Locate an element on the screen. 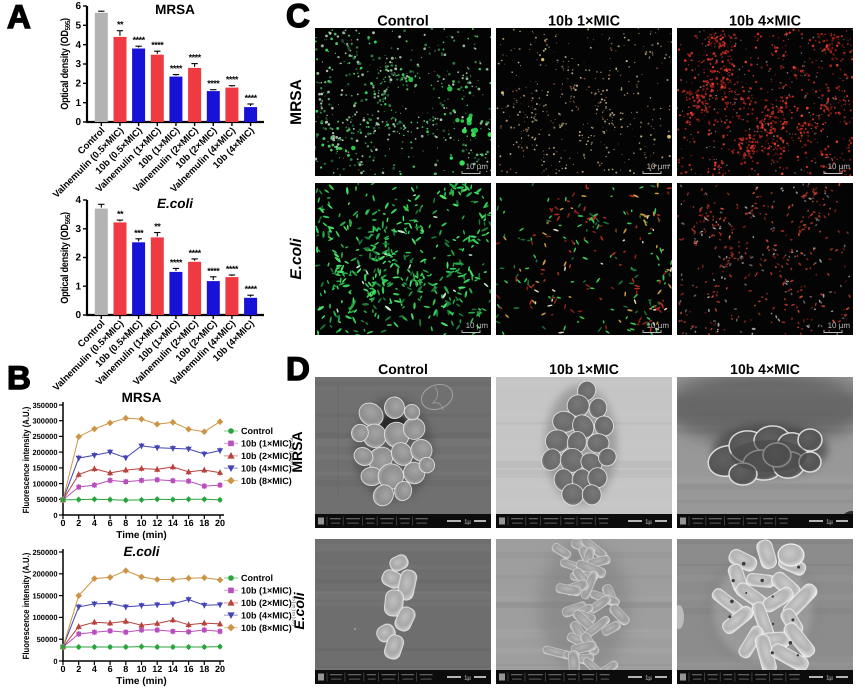  svg-text: 100000 is located at coordinates (44, 483).